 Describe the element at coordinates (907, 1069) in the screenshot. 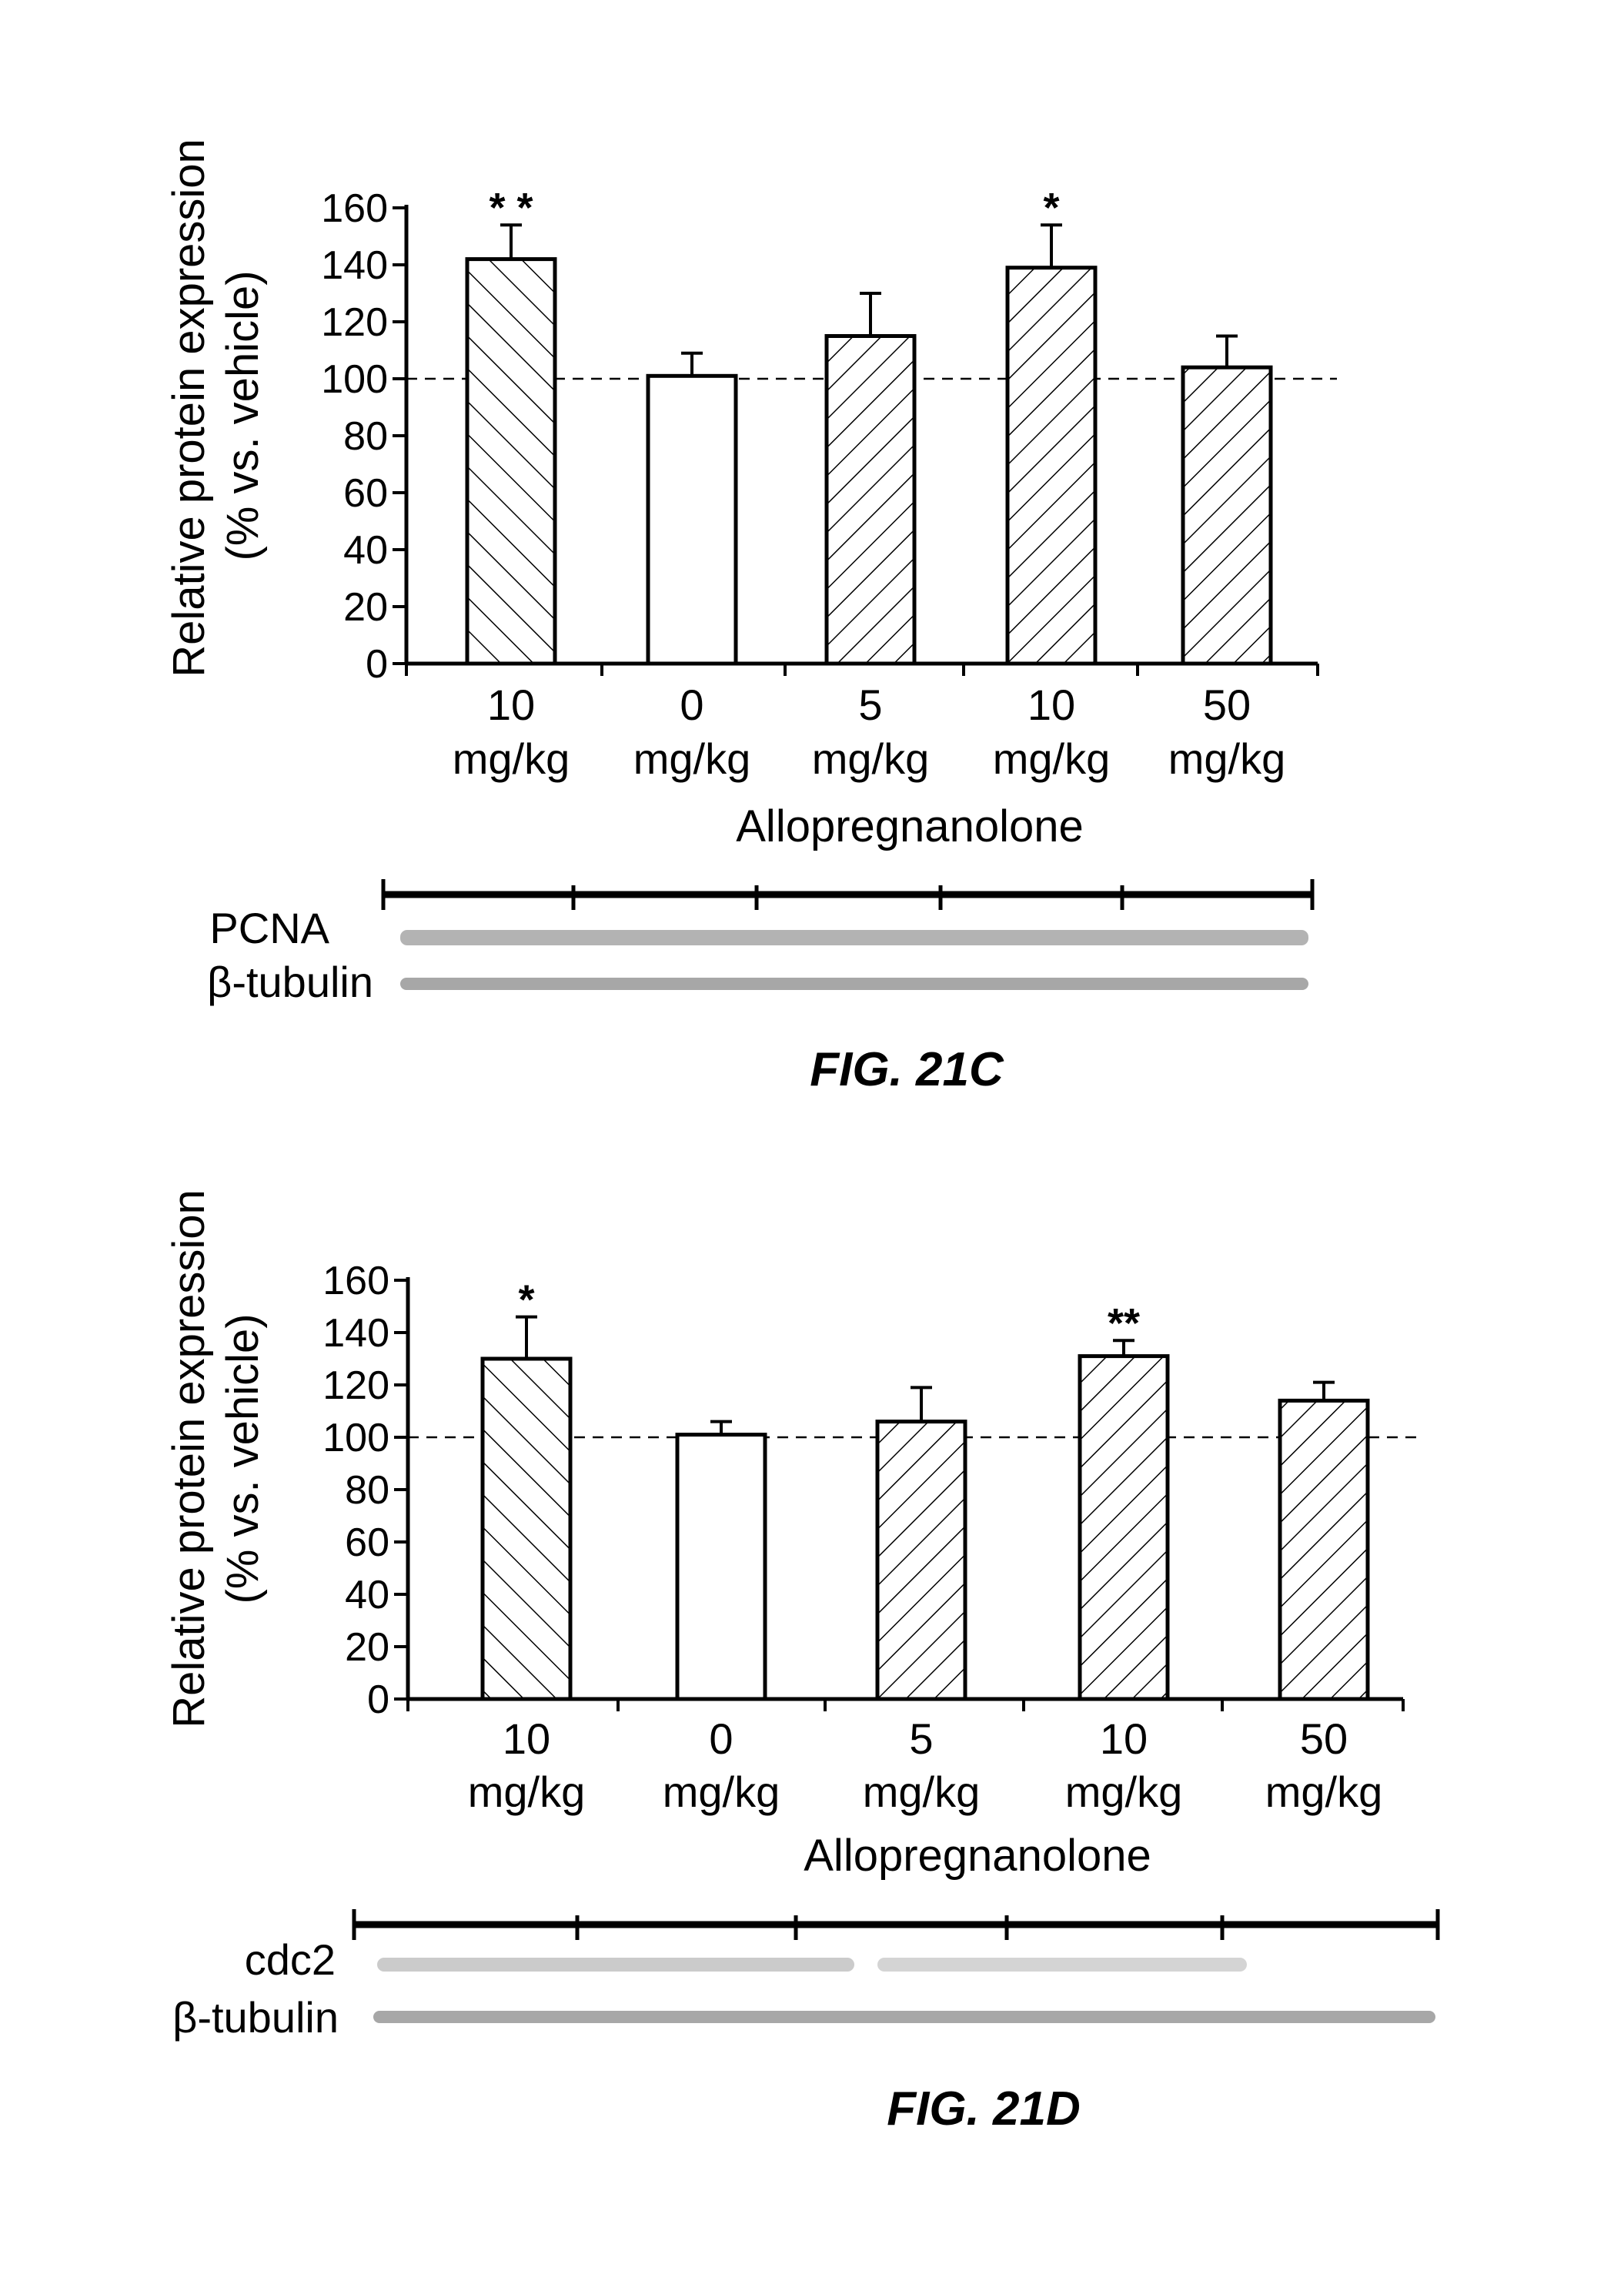

I see `figure-label: FIG. 21C` at that location.